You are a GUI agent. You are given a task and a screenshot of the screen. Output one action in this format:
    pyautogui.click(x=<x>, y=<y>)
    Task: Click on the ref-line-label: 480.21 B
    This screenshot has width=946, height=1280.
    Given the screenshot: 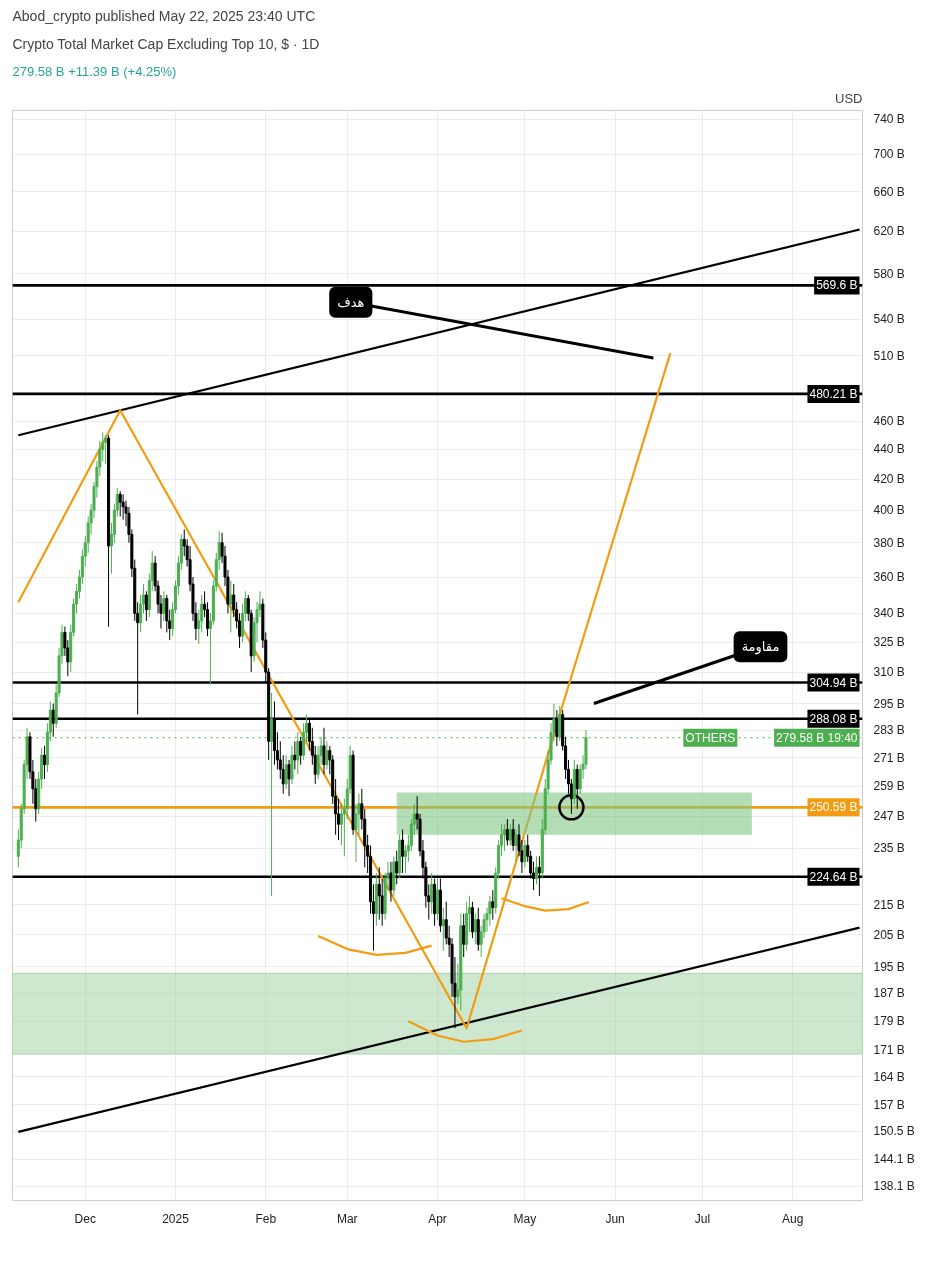 What is the action you would take?
    pyautogui.click(x=833, y=393)
    